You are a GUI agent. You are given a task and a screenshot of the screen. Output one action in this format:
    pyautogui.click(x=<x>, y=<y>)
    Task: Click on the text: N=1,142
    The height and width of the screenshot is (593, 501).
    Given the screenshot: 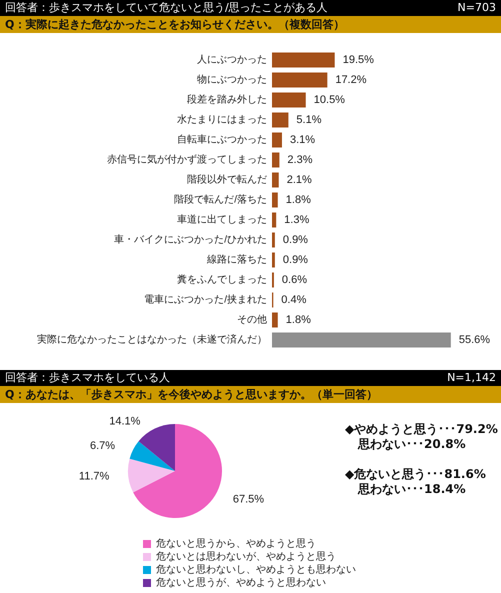 What is the action you would take?
    pyautogui.click(x=471, y=378)
    